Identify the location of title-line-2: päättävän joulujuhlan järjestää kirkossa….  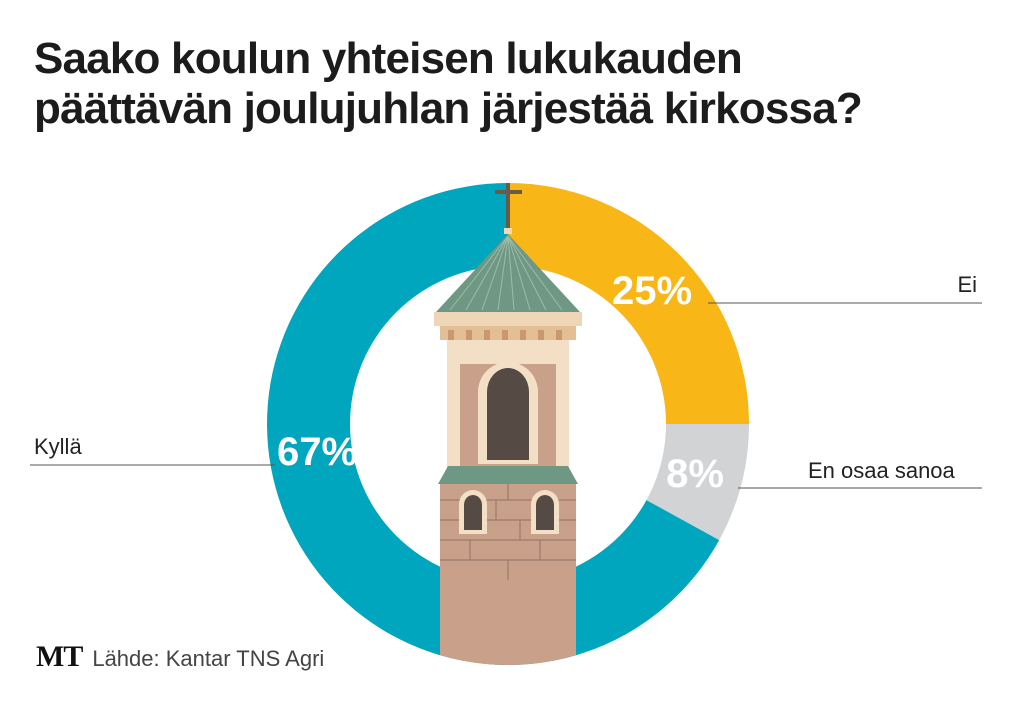
(448, 108).